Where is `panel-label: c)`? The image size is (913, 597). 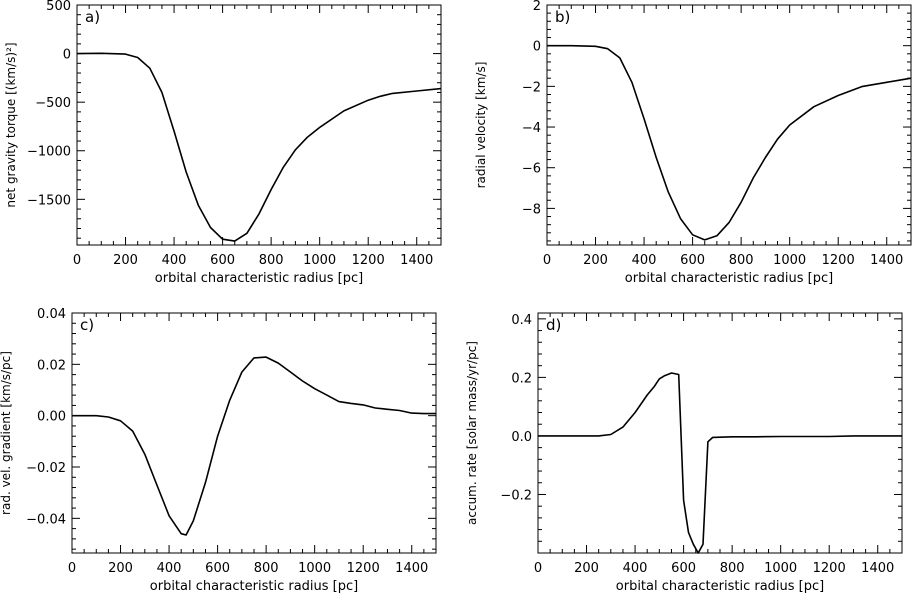
panel-label: c) is located at coordinates (87, 325).